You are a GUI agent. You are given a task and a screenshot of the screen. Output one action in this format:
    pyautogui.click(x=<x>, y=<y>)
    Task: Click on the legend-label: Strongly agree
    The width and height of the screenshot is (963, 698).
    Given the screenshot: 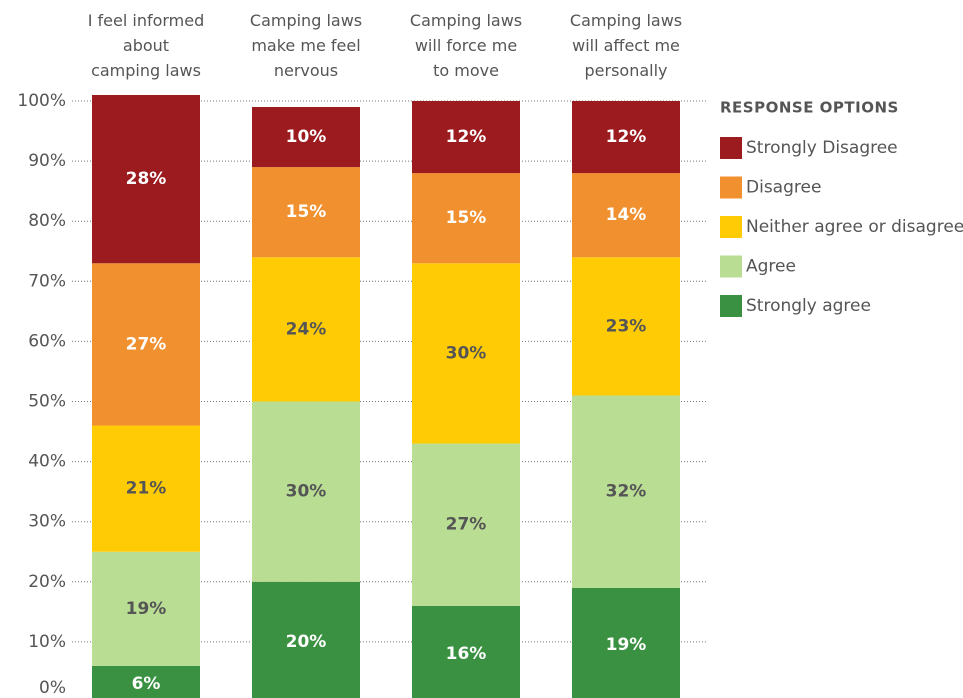 What is the action you would take?
    pyautogui.click(x=808, y=306)
    